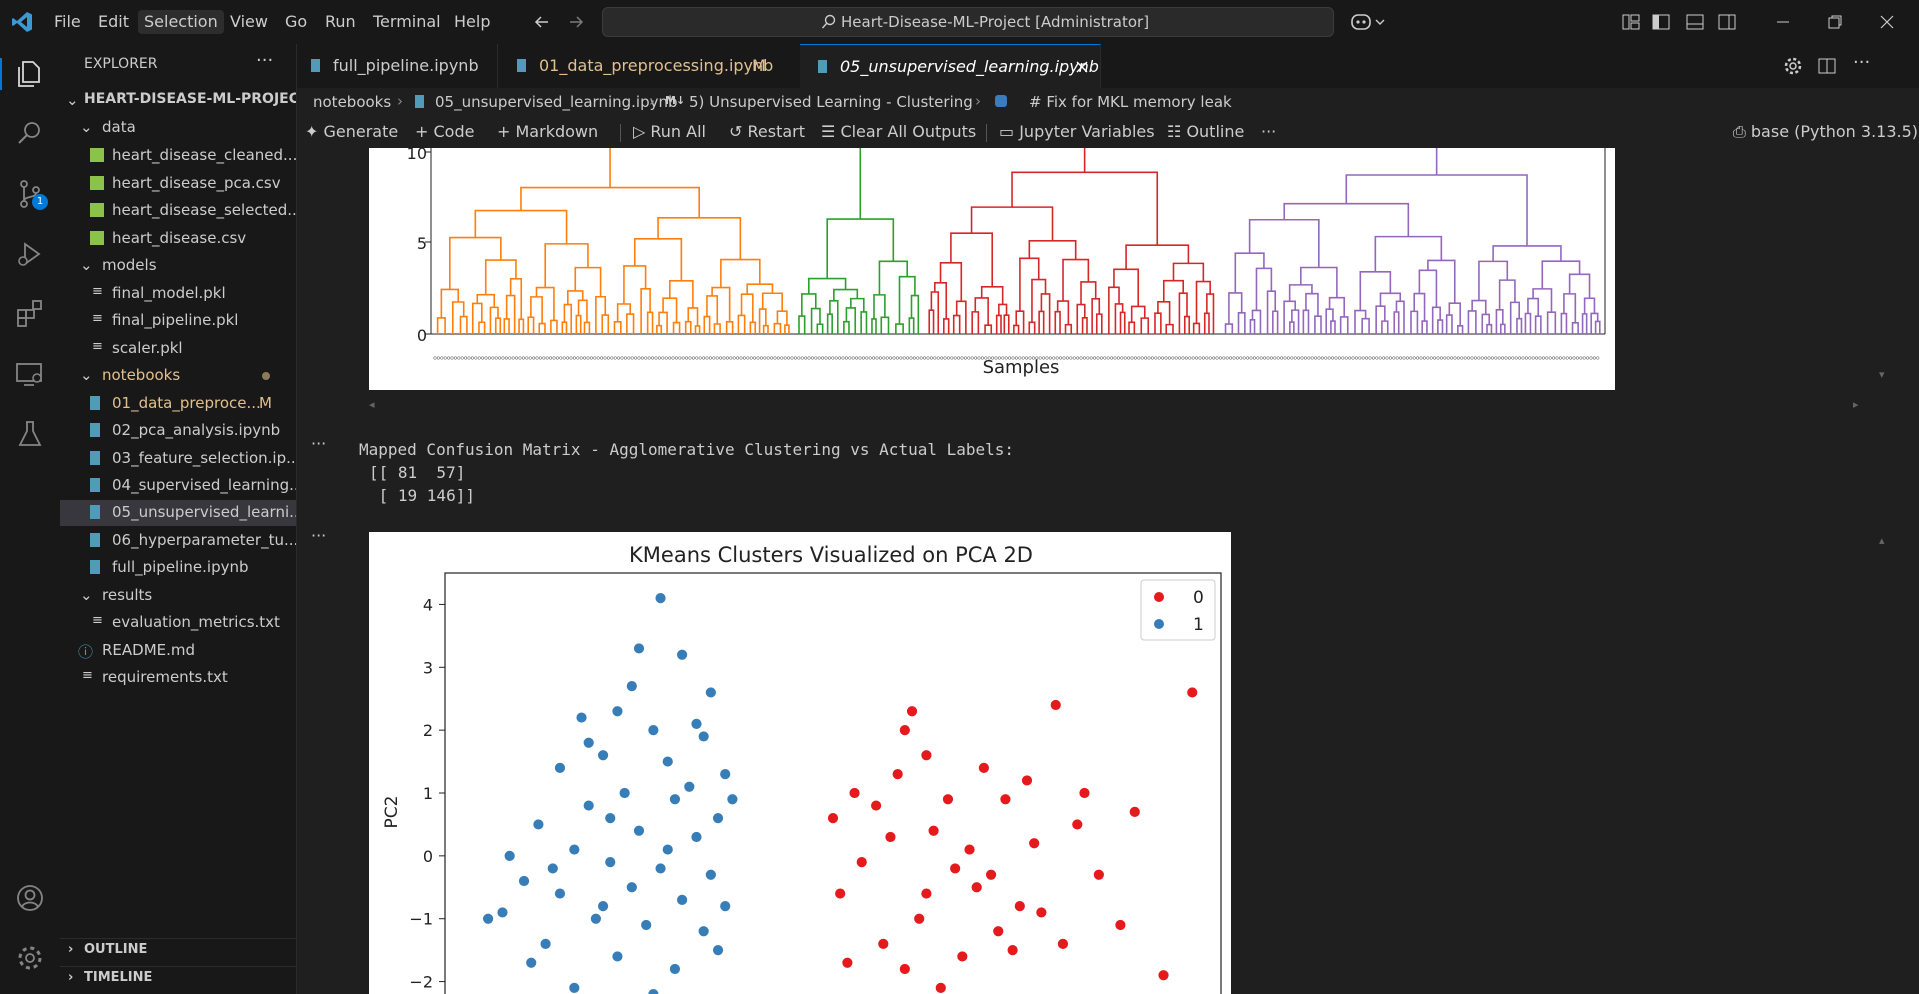 Image resolution: width=1919 pixels, height=994 pixels. I want to click on restore-icon, so click(1835, 22).